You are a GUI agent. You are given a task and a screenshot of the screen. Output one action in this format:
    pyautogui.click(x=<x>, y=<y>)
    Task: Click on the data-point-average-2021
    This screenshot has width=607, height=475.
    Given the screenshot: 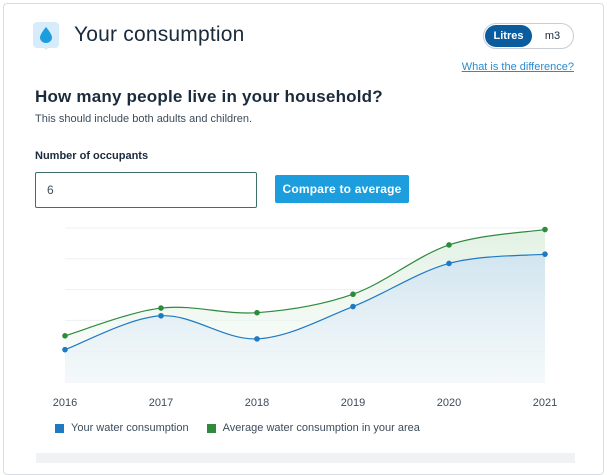 What is the action you would take?
    pyautogui.click(x=545, y=229)
    